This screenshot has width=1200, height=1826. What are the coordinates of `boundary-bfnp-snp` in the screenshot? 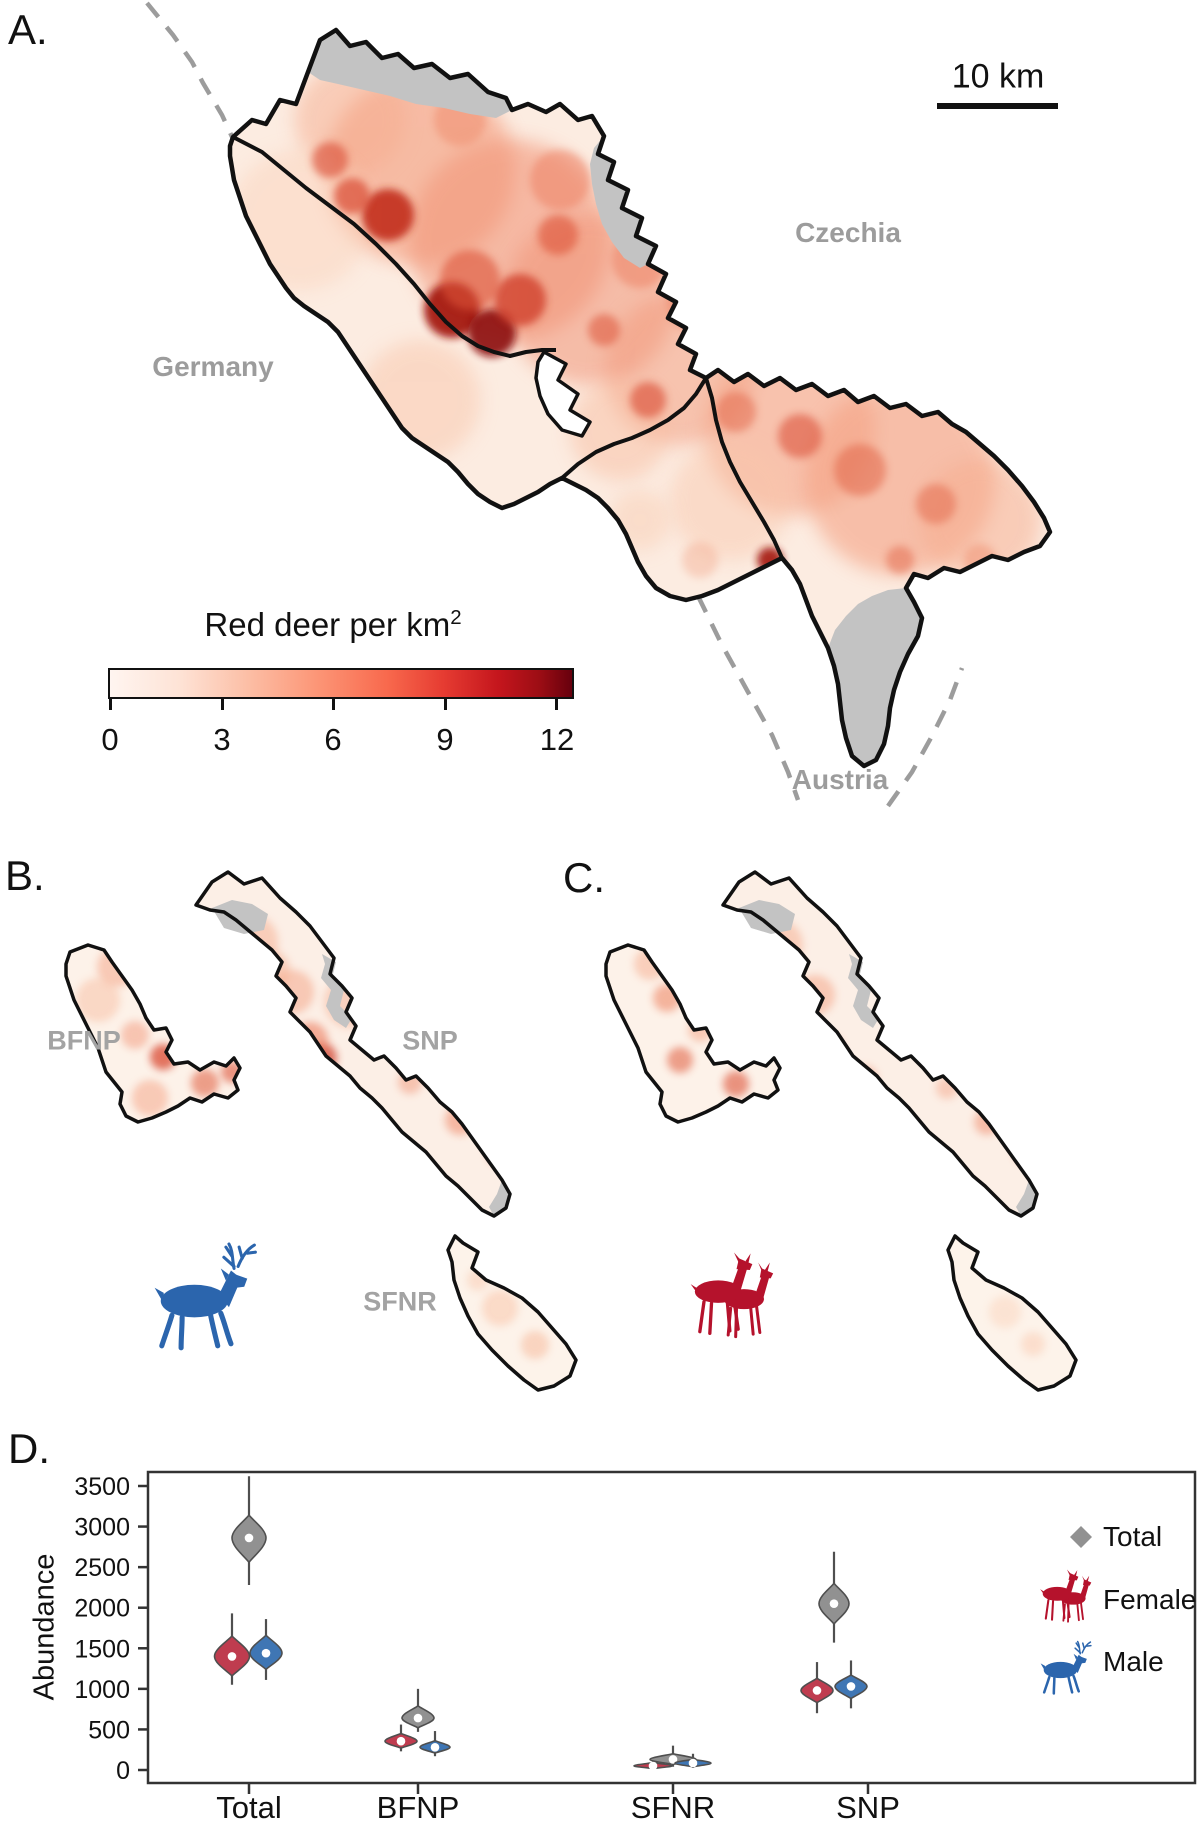 It's located at (394, 246).